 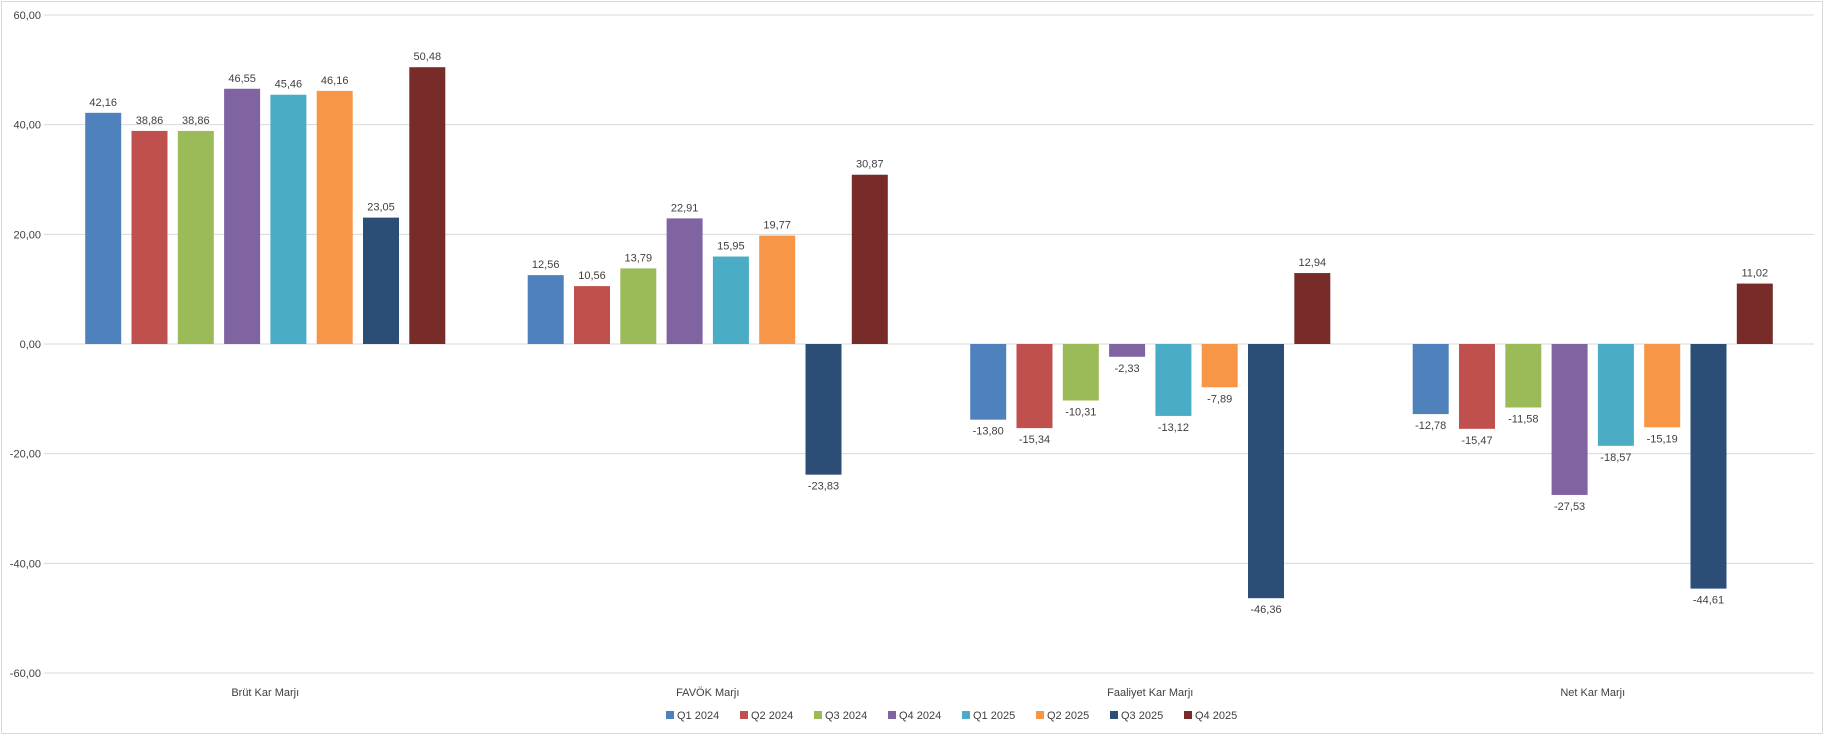 I want to click on data-label: -7,89, so click(x=1219, y=399).